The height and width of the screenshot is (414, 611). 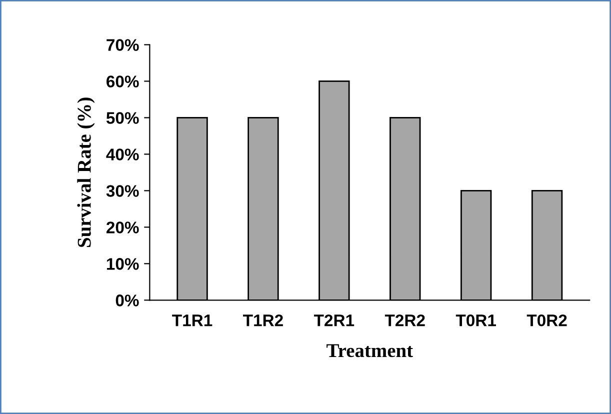 What do you see at coordinates (122, 45) in the screenshot?
I see `y-tick-label: 70%` at bounding box center [122, 45].